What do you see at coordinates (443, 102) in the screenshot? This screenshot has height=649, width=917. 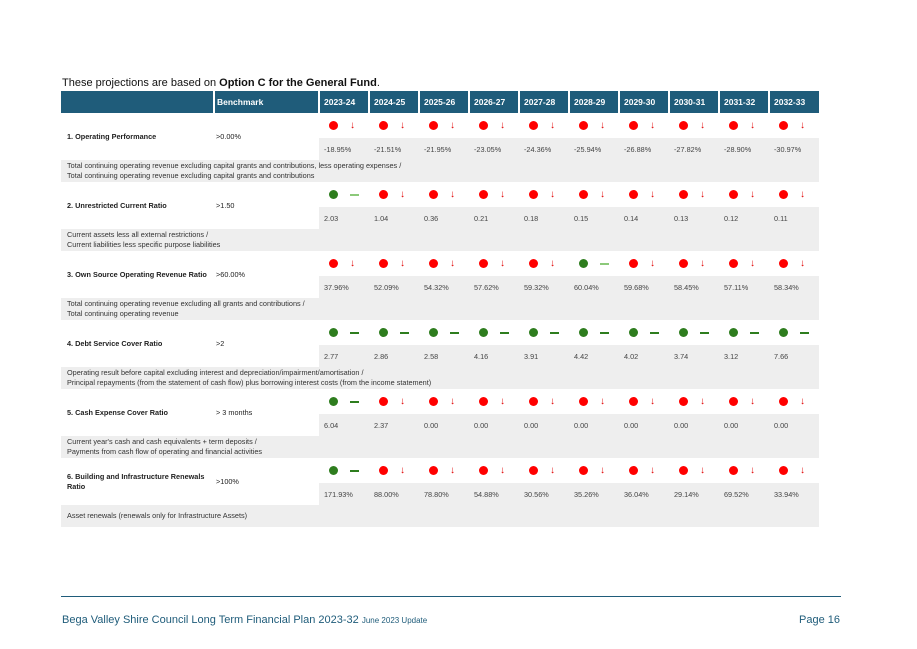 I see `header-year: 2025-26` at bounding box center [443, 102].